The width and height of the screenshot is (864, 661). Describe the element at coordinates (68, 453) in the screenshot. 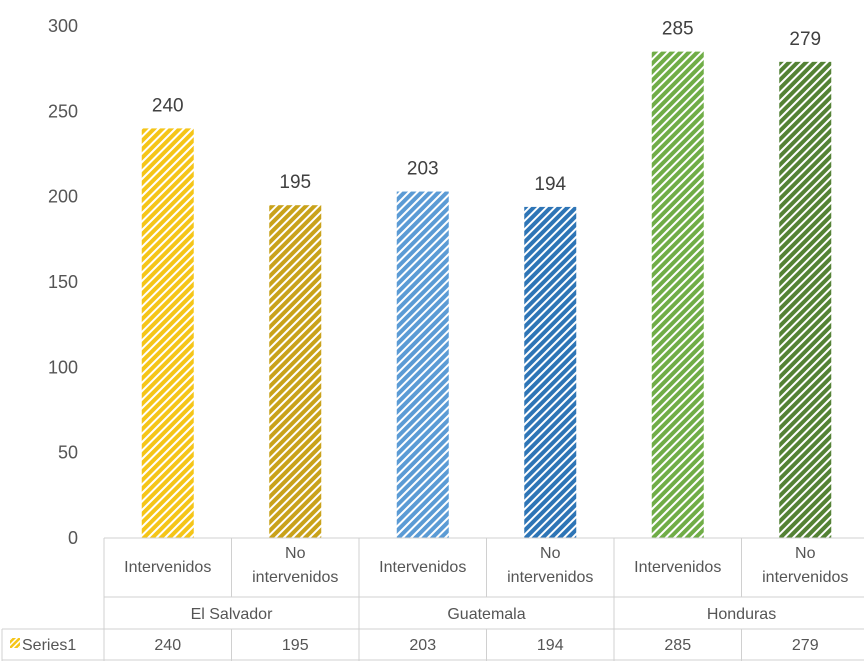

I see `y-tick-label: 50` at that location.